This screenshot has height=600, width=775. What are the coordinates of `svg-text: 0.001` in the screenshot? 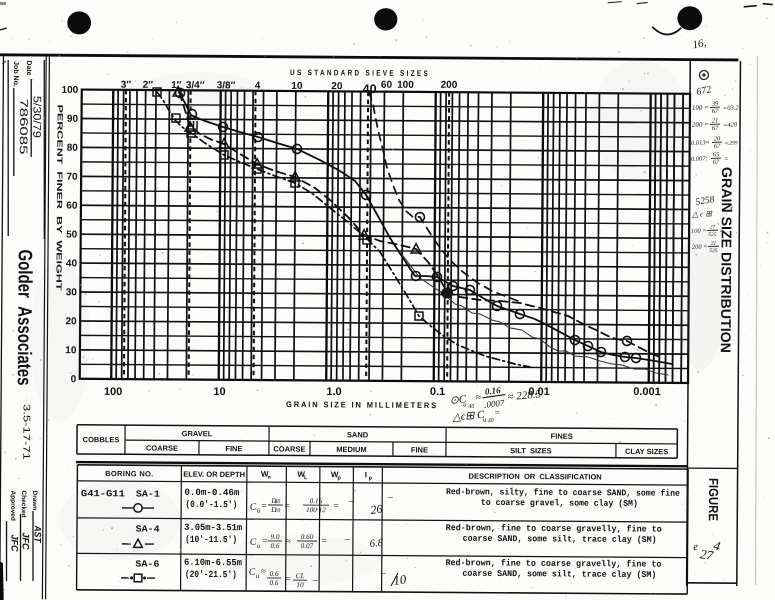 It's located at (647, 392).